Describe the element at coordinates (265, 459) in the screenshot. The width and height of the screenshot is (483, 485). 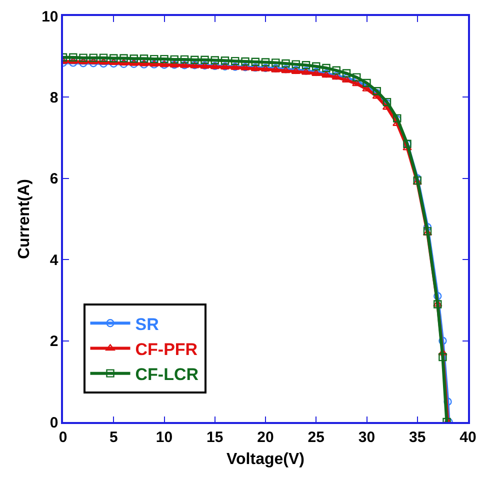
I see `x-axis-title: Voltage(V)` at that location.